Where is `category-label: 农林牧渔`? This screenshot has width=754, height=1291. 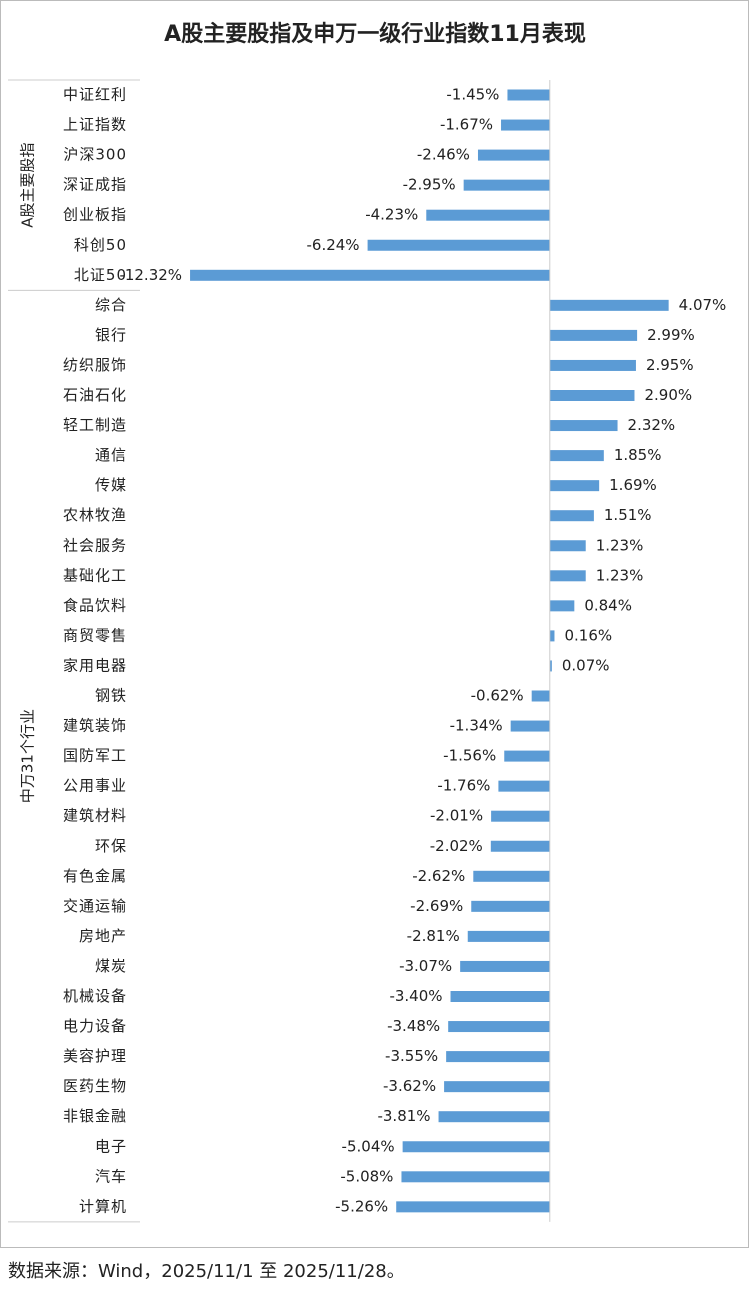
category-label: 农林牧渔 is located at coordinates (95, 515).